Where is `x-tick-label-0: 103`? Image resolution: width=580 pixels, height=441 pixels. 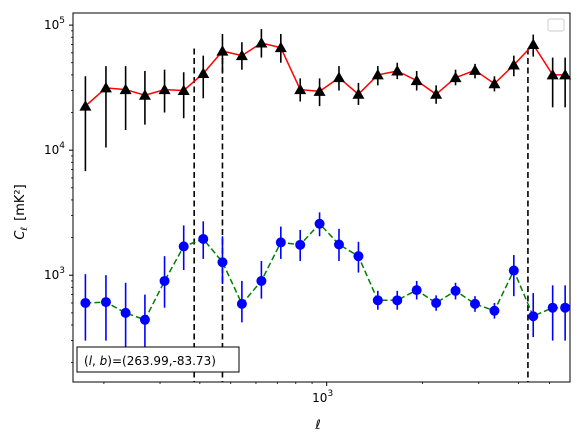
x-tick-label-0: 103 is located at coordinates (322, 397).